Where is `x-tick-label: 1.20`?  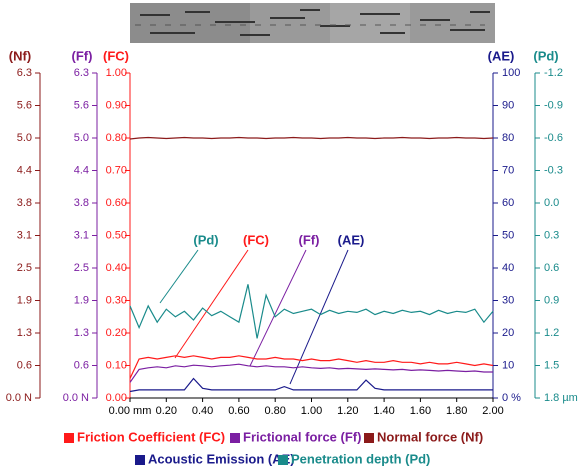 x-tick-label: 1.20 is located at coordinates (347, 411).